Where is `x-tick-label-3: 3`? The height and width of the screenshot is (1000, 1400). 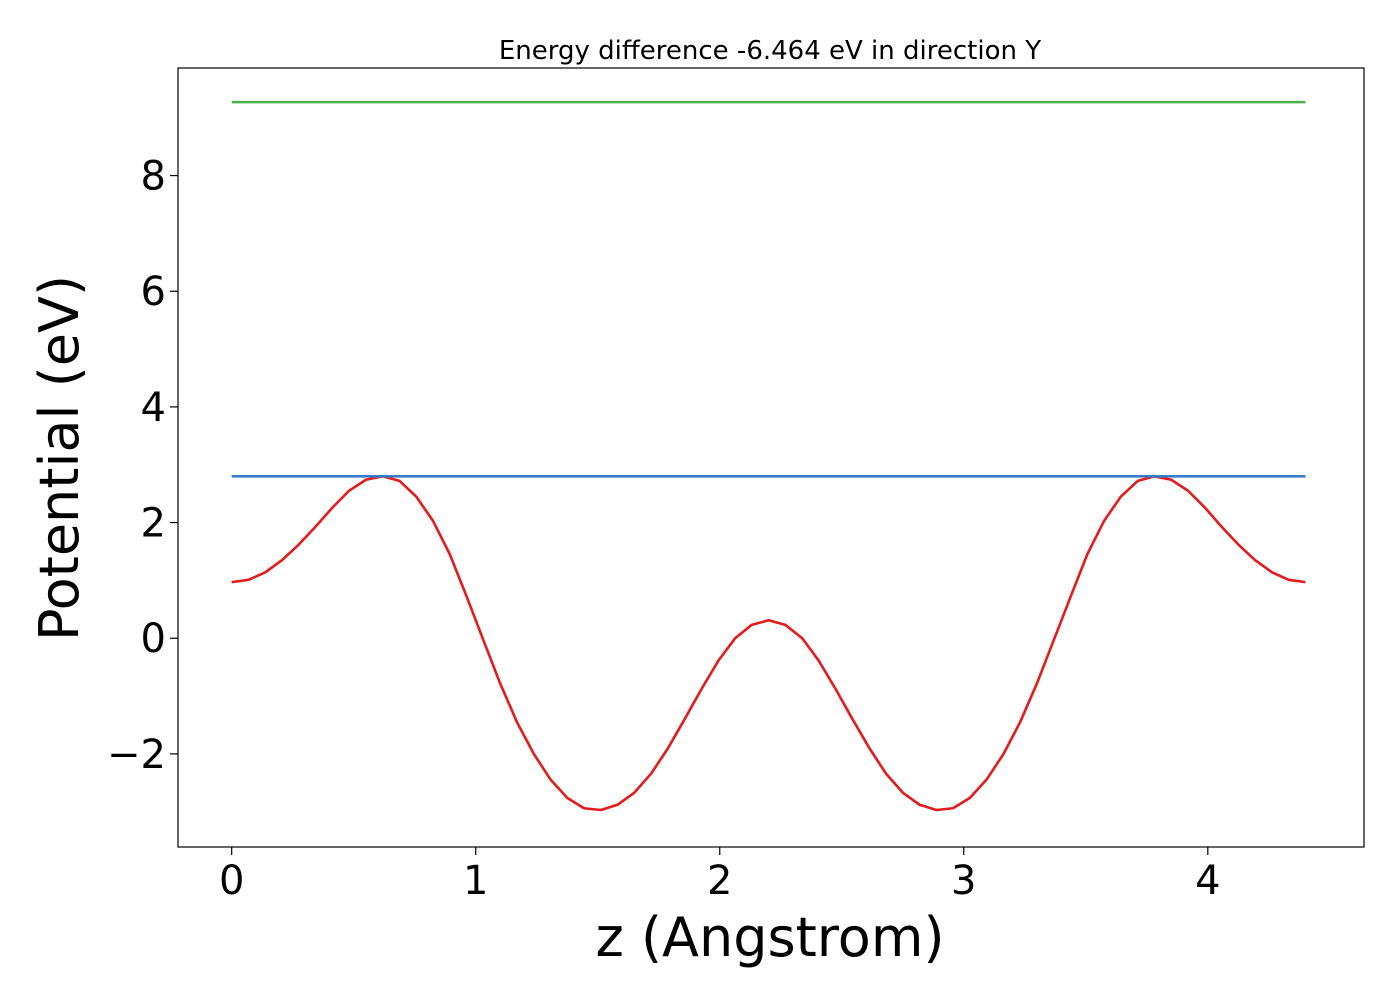 x-tick-label-3: 3 is located at coordinates (963, 881).